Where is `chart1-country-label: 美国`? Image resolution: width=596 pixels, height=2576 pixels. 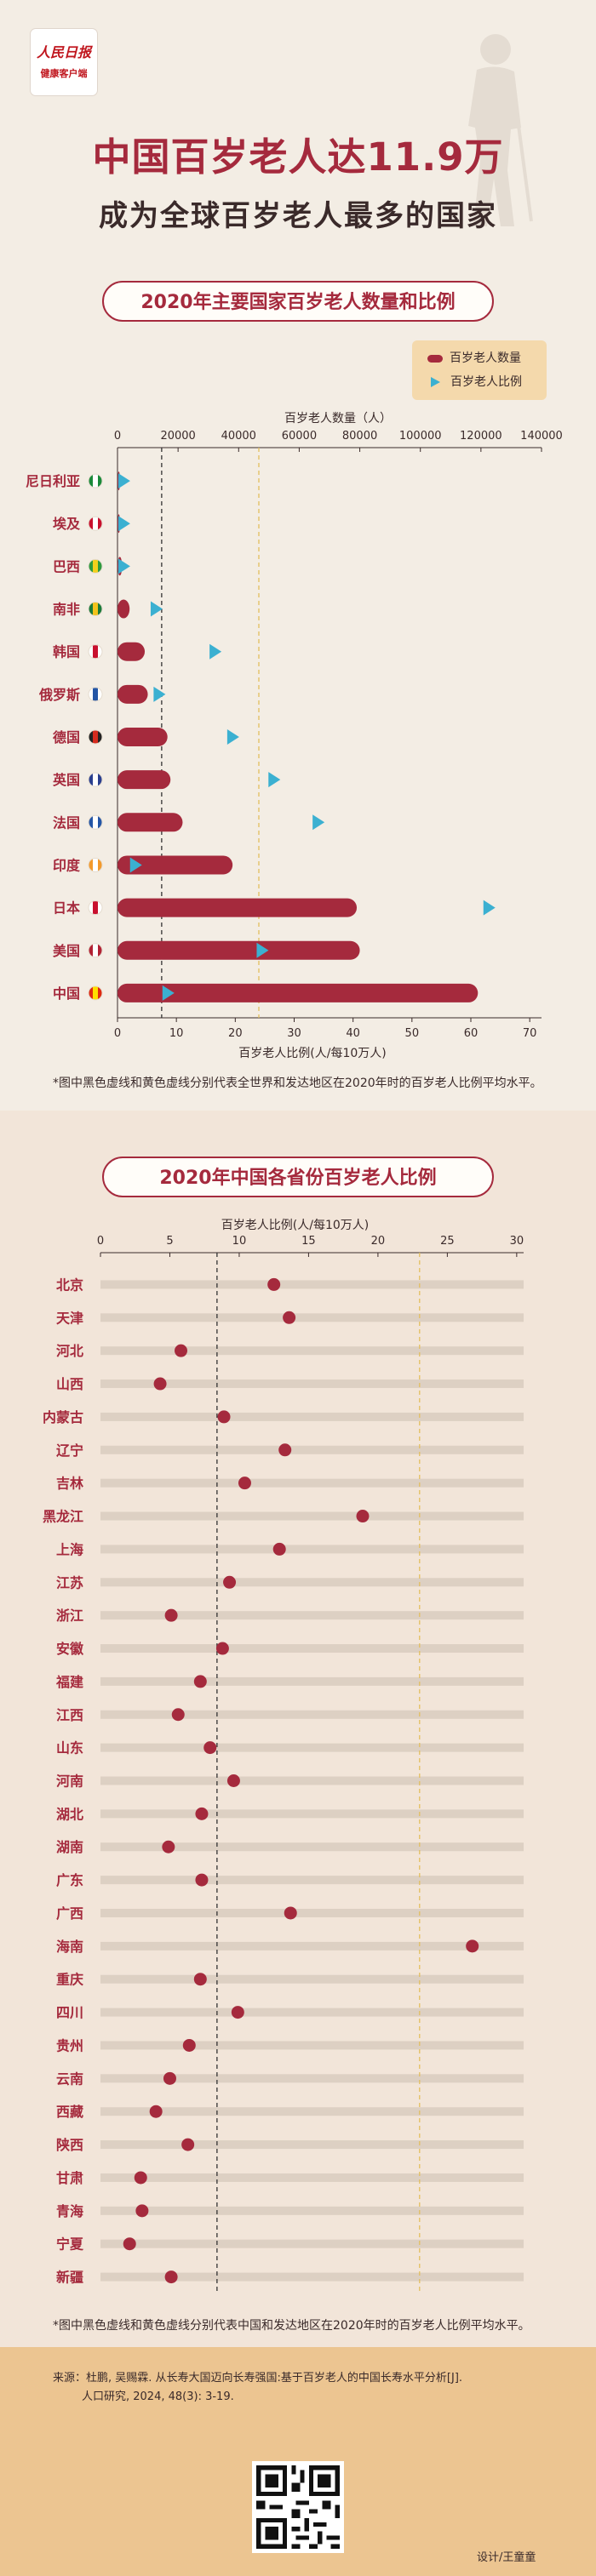
chart1-country-label: 美国 is located at coordinates (66, 951).